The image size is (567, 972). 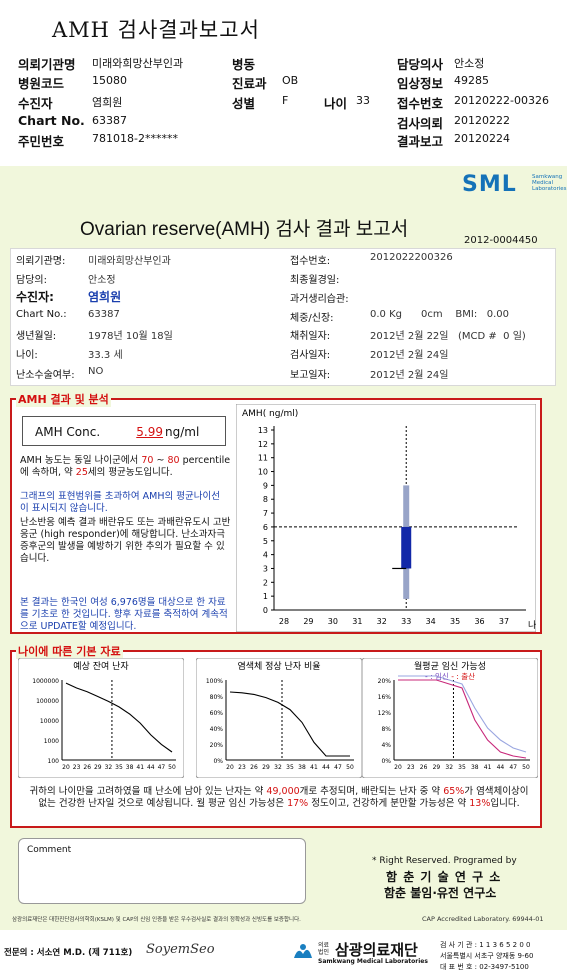 I want to click on company-phone: 대 표 번 호 : 02-3497-5100, so click(x=484, y=967).